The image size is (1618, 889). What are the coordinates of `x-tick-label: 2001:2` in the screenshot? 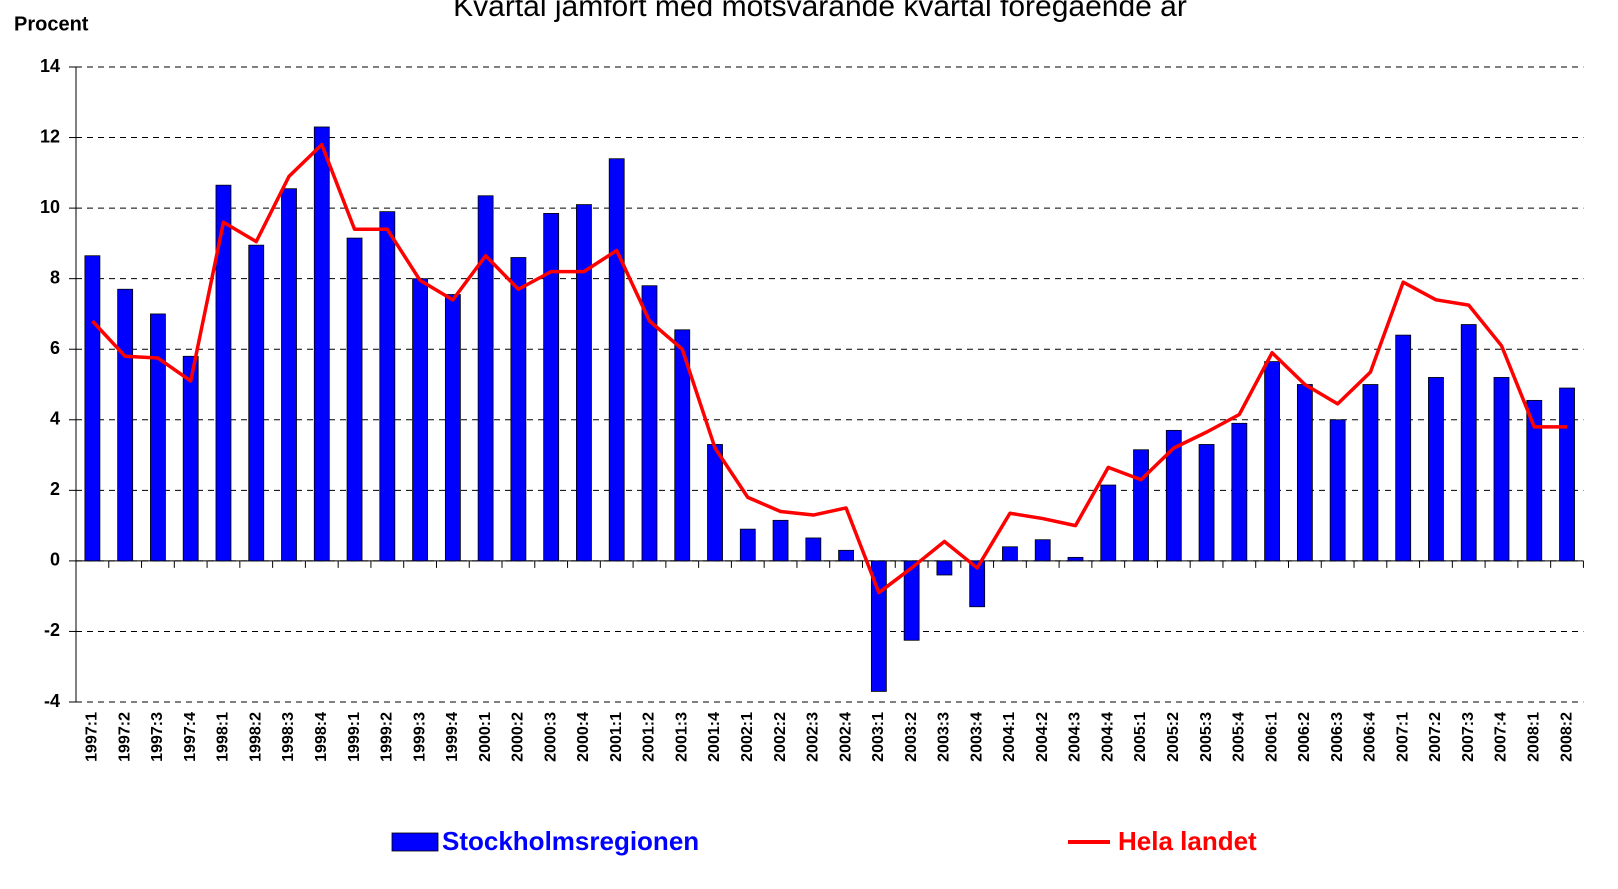 It's located at (649, 737).